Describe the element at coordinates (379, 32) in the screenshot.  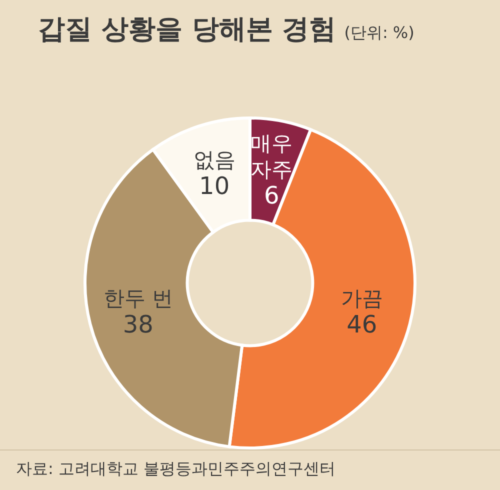
I see `chart-subtitle: (단위: %)` at that location.